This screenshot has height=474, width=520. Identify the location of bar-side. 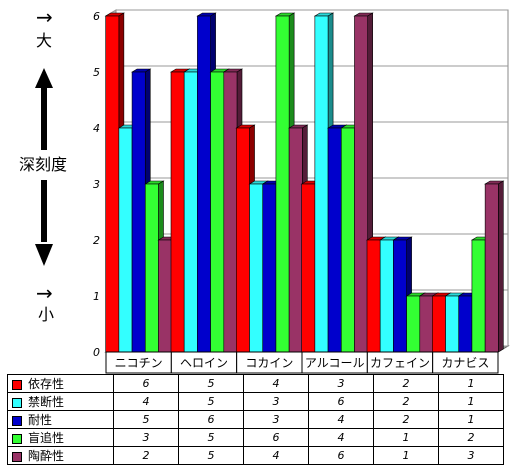
(501, 266).